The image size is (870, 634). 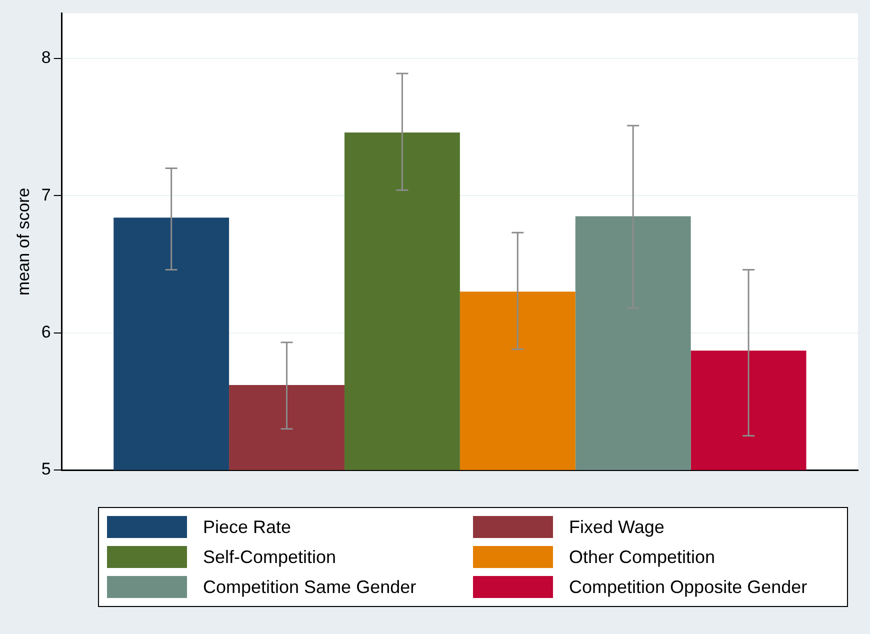 I want to click on y-tick-label: 6, so click(x=46, y=332).